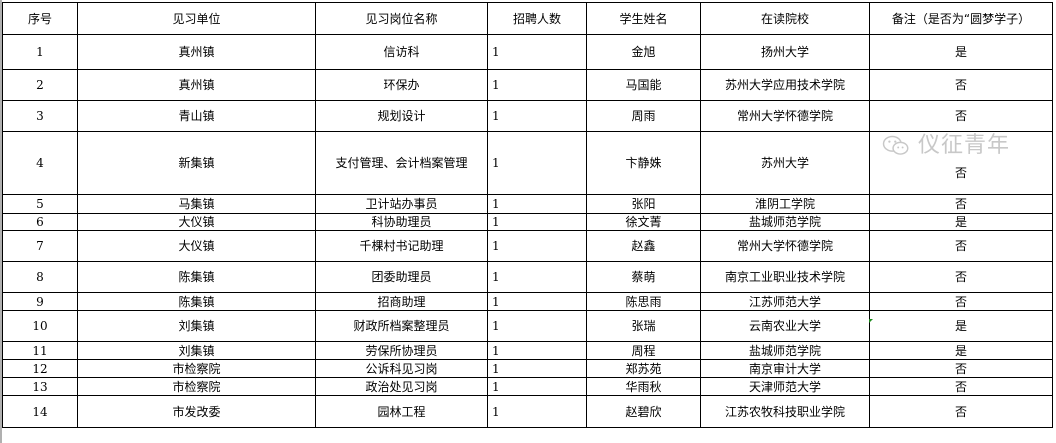 The image size is (1056, 443). Describe the element at coordinates (401, 246) in the screenshot. I see `cell-position: 千棵村书记助理` at that location.